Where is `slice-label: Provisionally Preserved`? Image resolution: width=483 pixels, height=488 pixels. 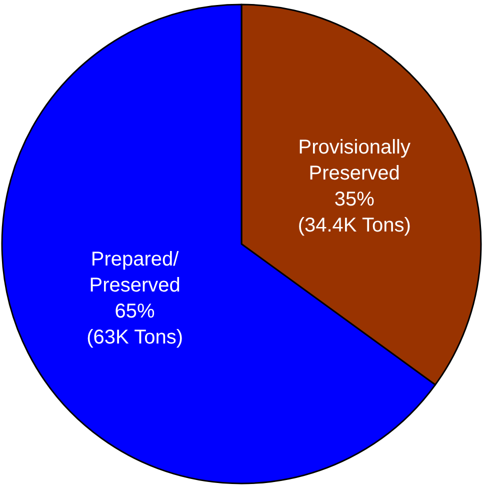 slice-label: Provisionally Preserved is located at coordinates (354, 160).